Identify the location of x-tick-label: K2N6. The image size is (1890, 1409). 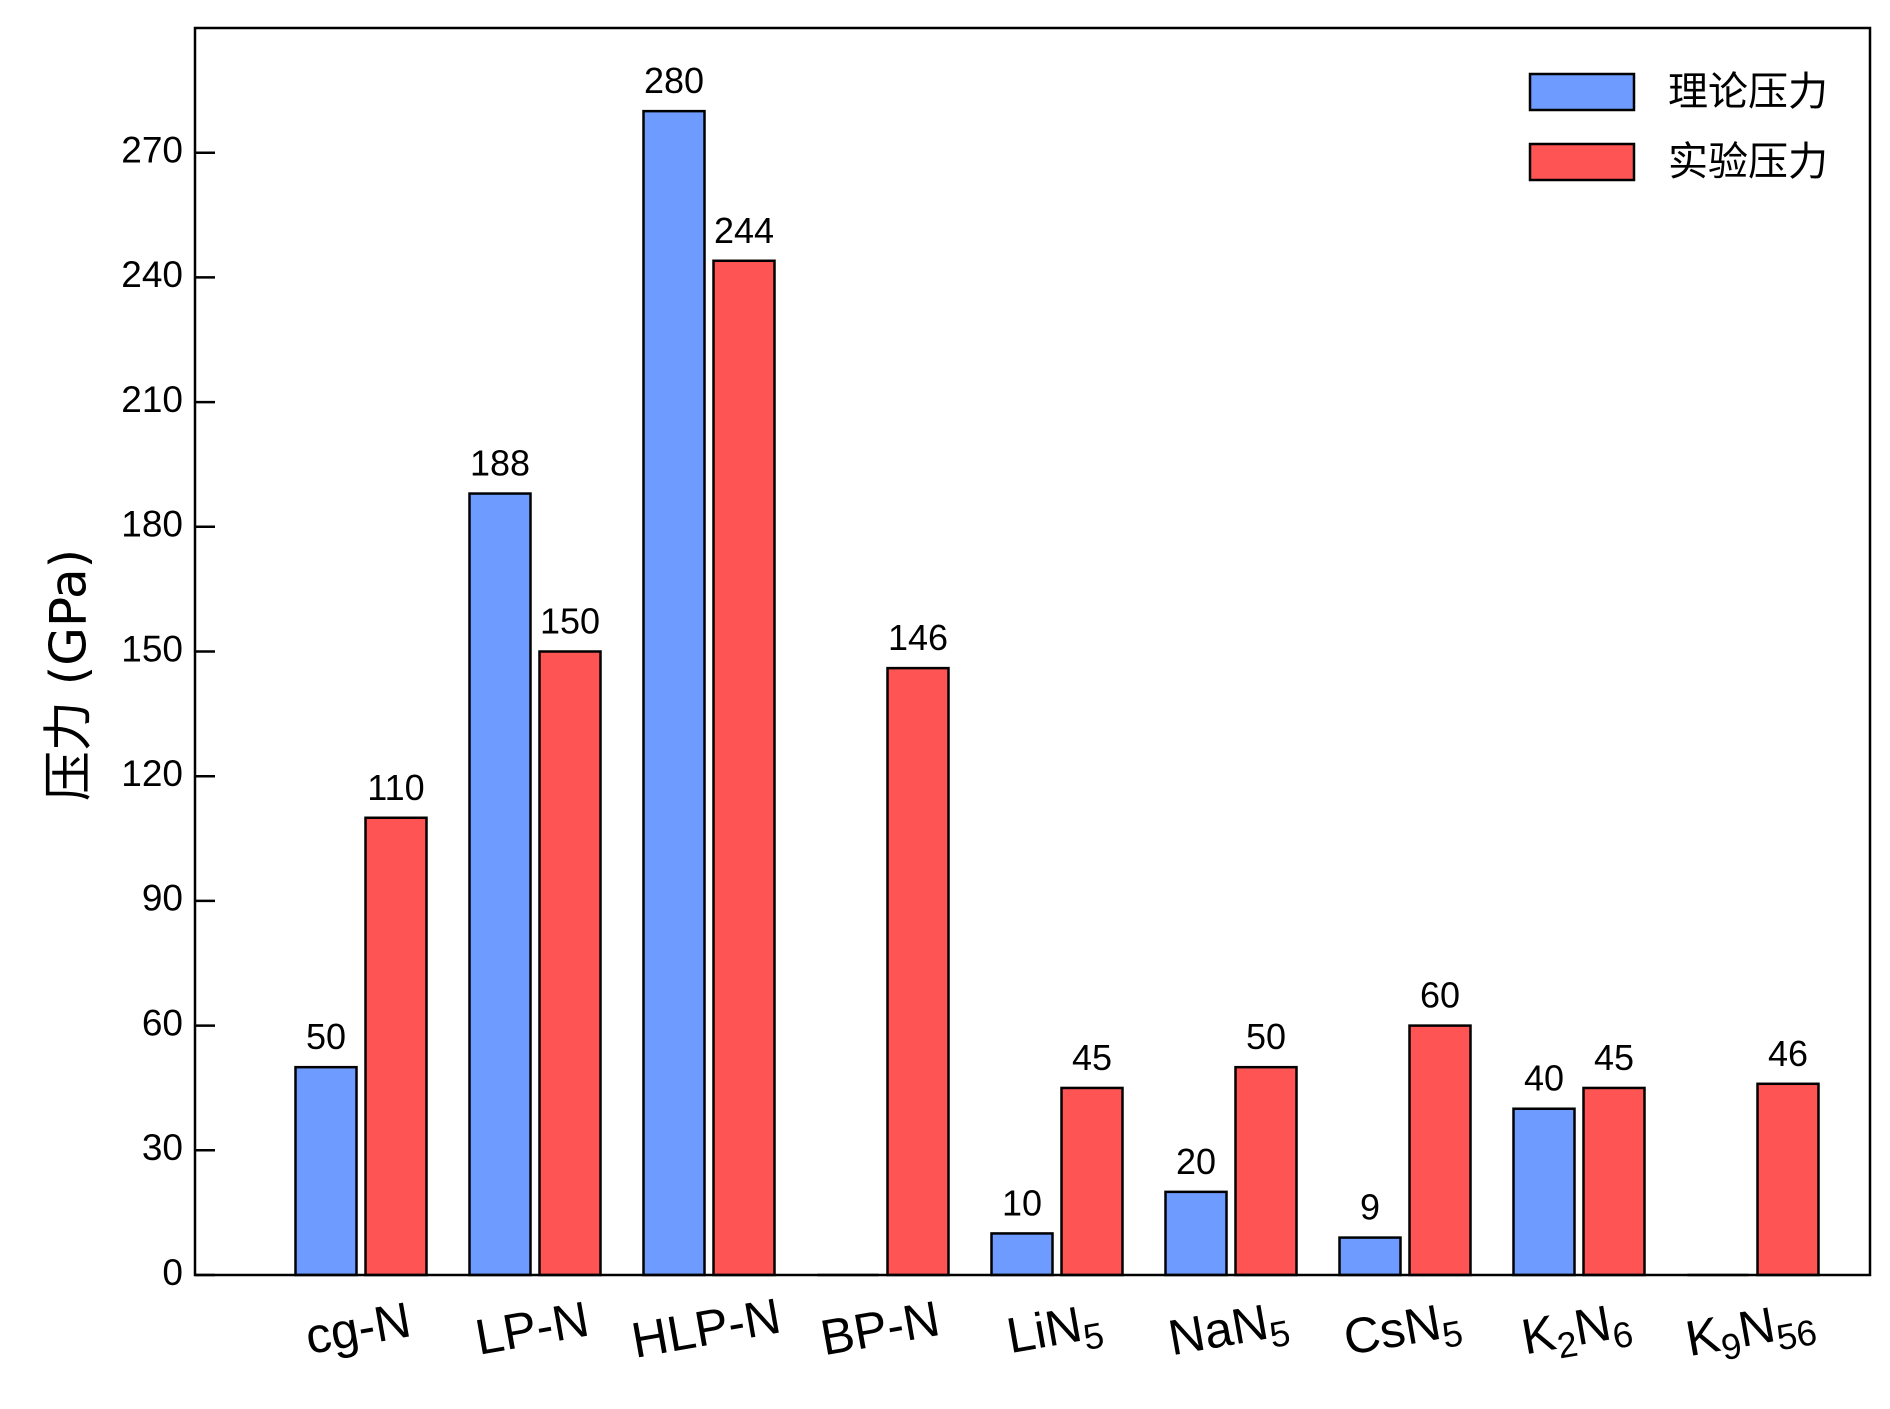
(1576, 1331).